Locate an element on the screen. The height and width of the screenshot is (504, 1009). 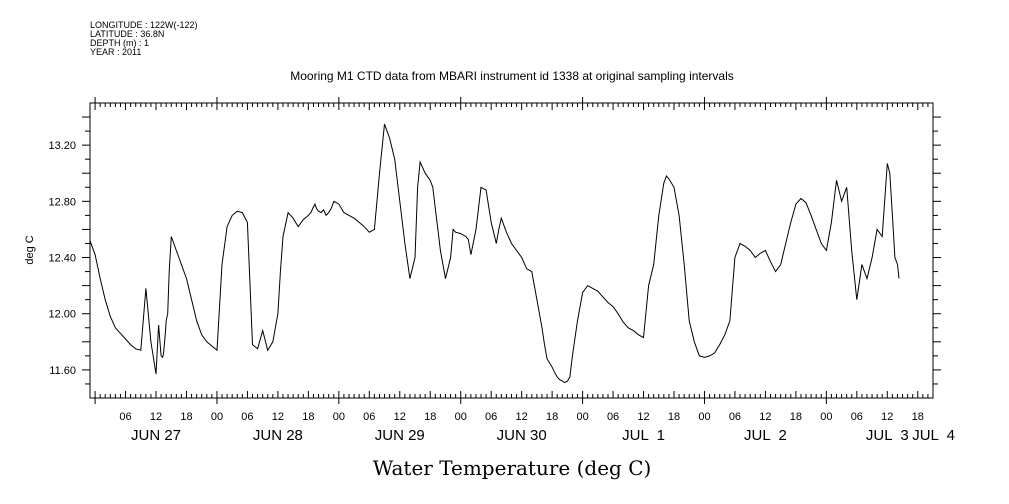
x-day-label: JUL 2 is located at coordinates (765, 435).